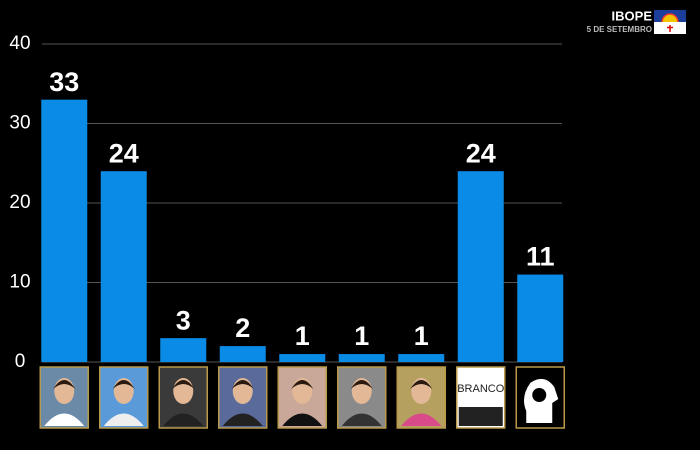 The width and height of the screenshot is (700, 450). What do you see at coordinates (540, 257) in the screenshot?
I see `value-label: 11` at bounding box center [540, 257].